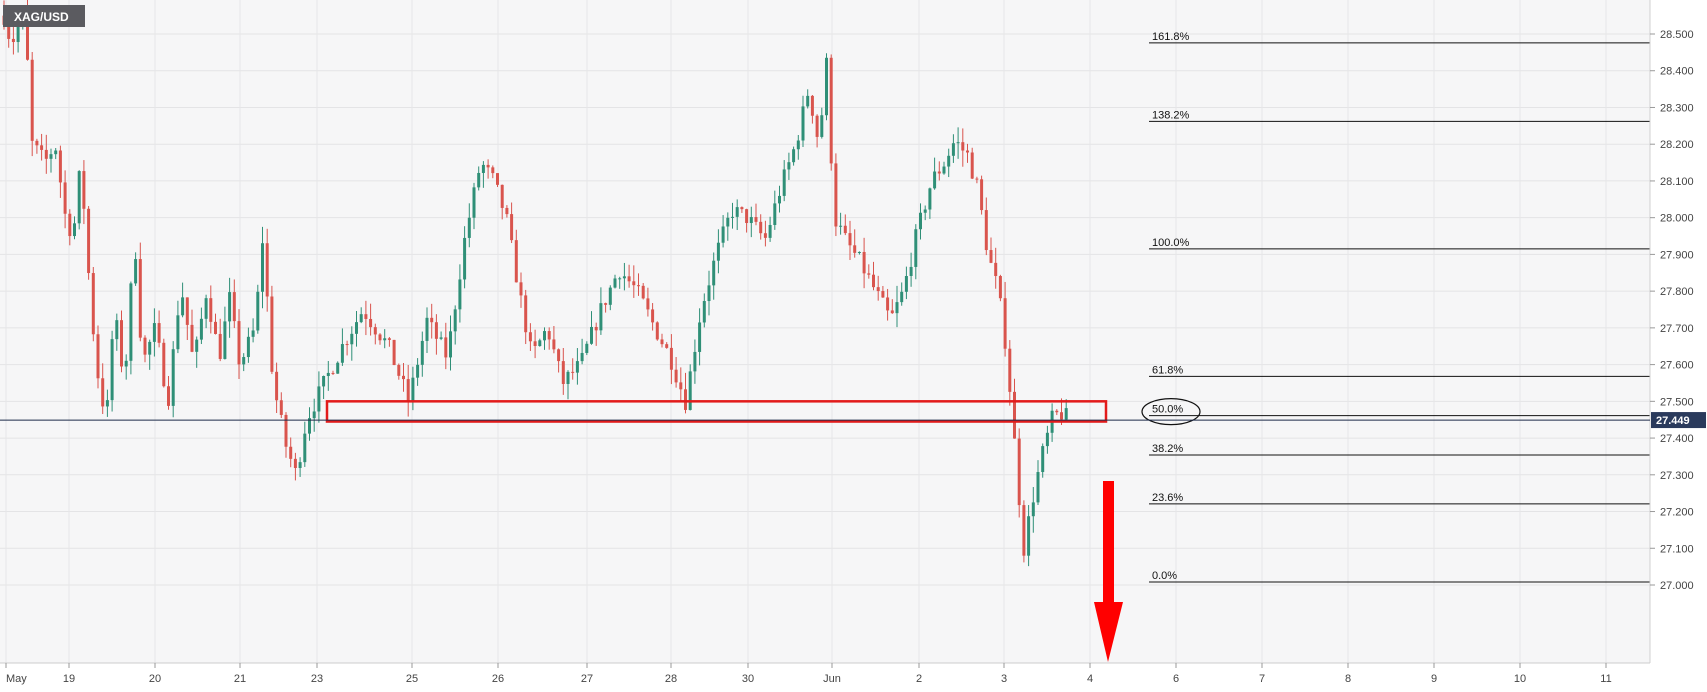 This screenshot has height=692, width=1707. What do you see at coordinates (832, 679) in the screenshot?
I see `x-tick-label: Jun` at bounding box center [832, 679].